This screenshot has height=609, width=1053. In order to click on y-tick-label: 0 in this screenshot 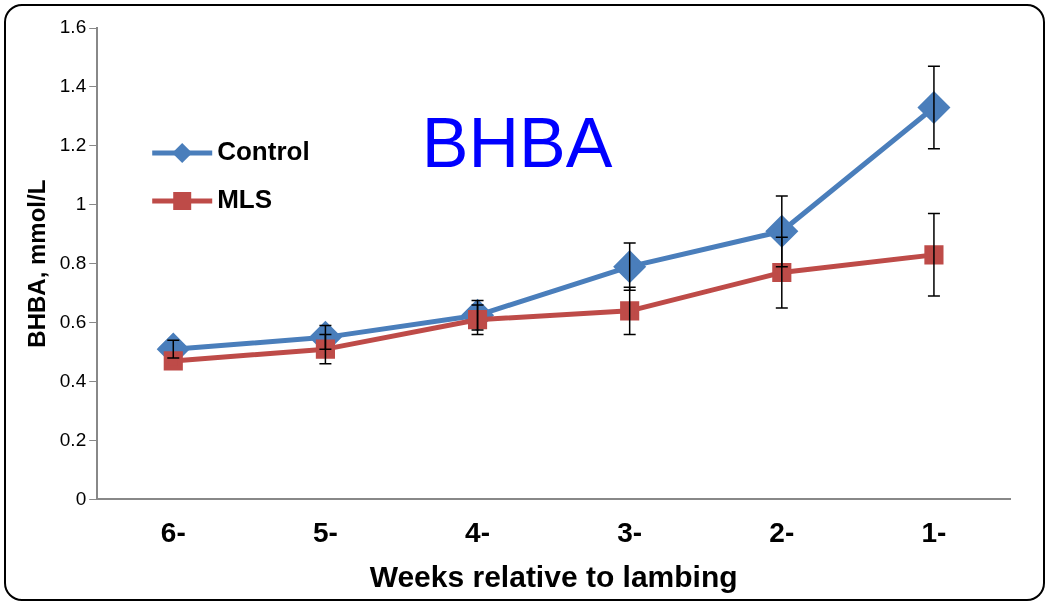, I will do `click(81, 498)`.